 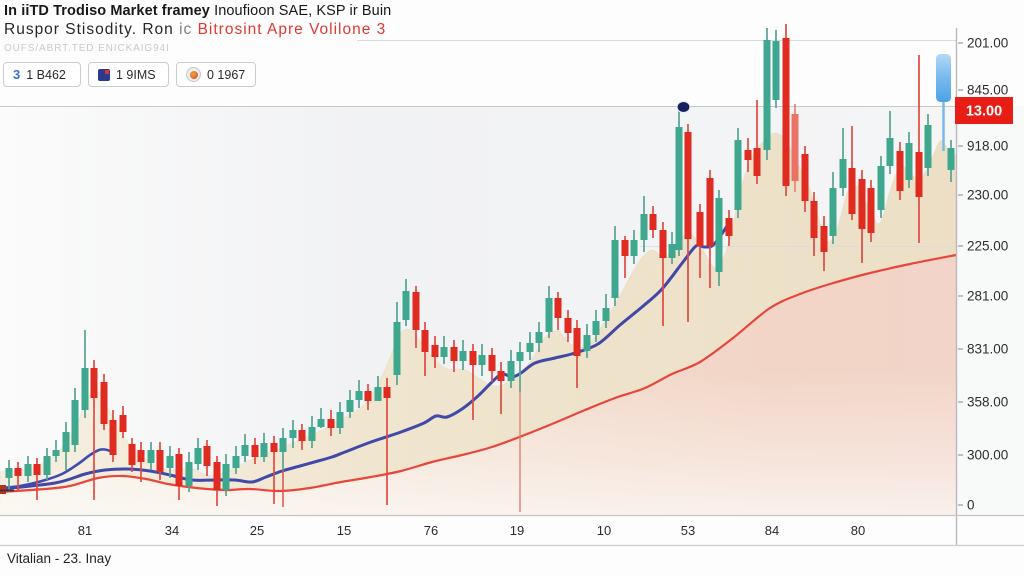 What do you see at coordinates (688, 530) in the screenshot?
I see `svg-text: 53` at bounding box center [688, 530].